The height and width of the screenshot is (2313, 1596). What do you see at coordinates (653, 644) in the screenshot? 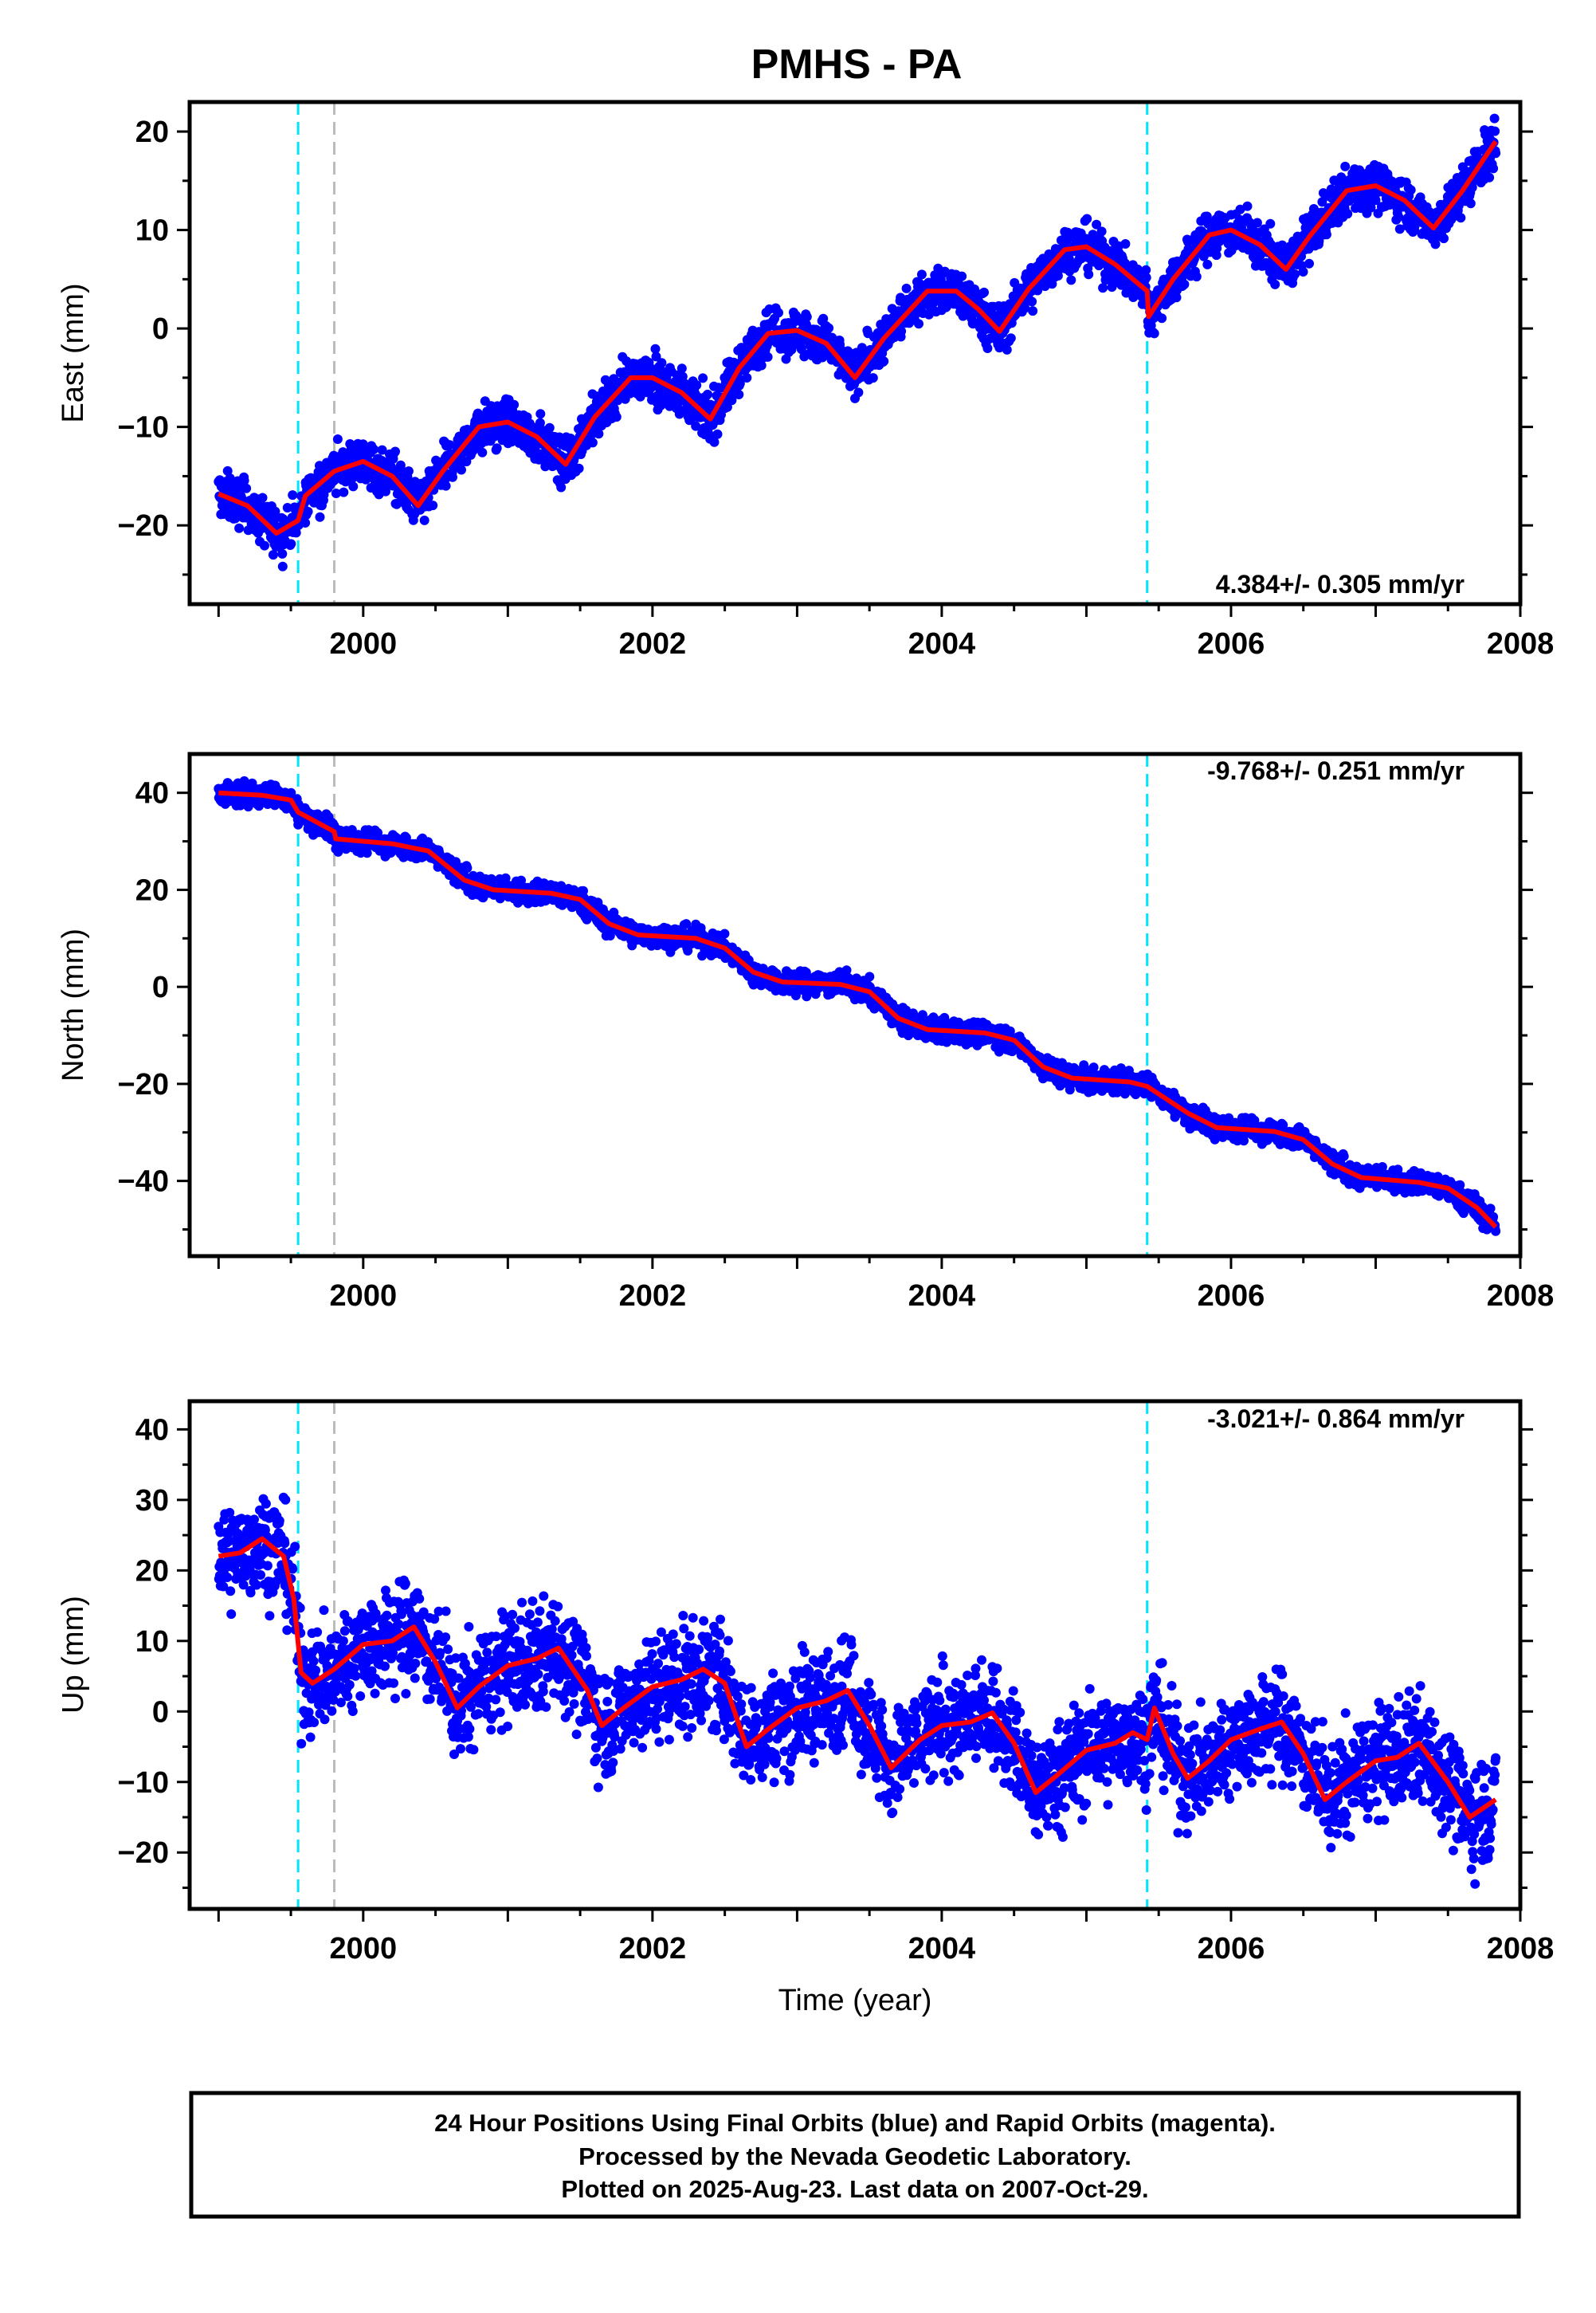
I see `east-xtick-label: 2002` at bounding box center [653, 644].